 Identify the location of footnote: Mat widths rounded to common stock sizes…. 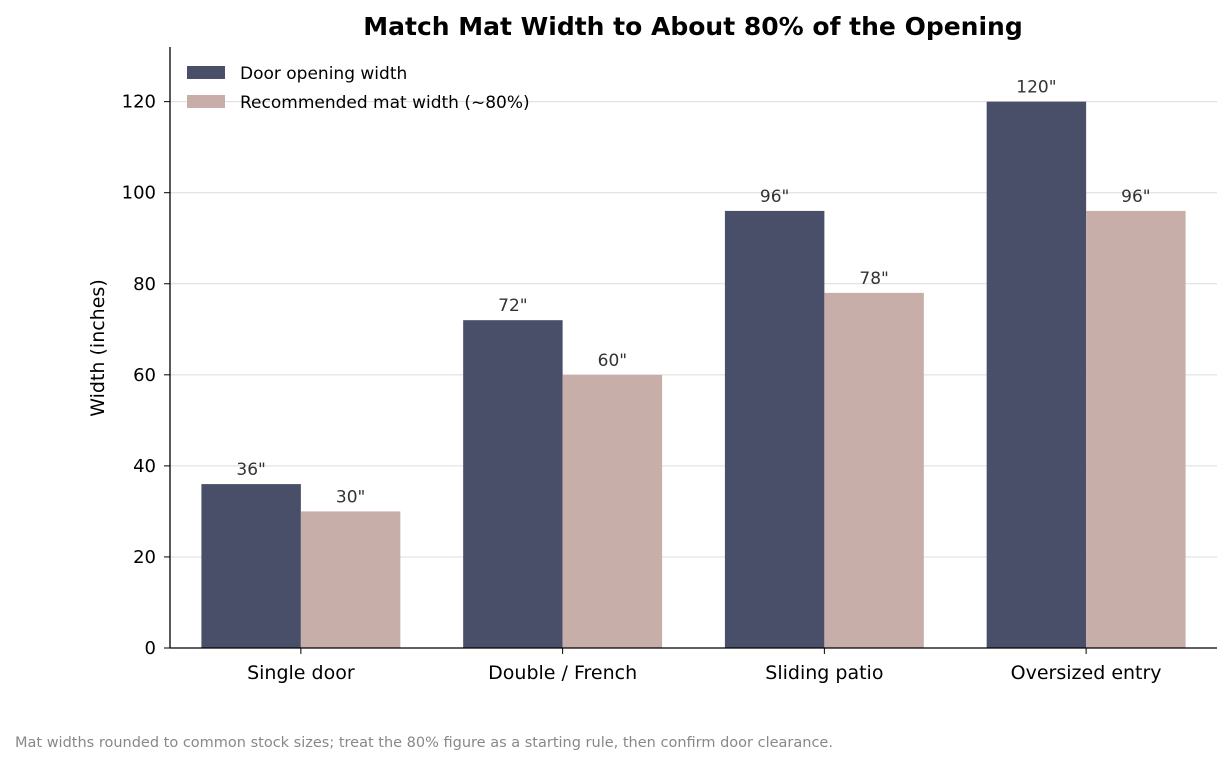
(424, 743).